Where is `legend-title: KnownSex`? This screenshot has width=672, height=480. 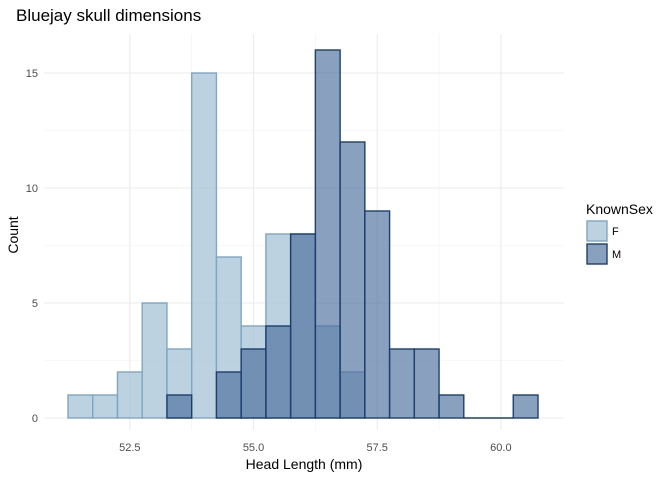
legend-title: KnownSex is located at coordinates (619, 209).